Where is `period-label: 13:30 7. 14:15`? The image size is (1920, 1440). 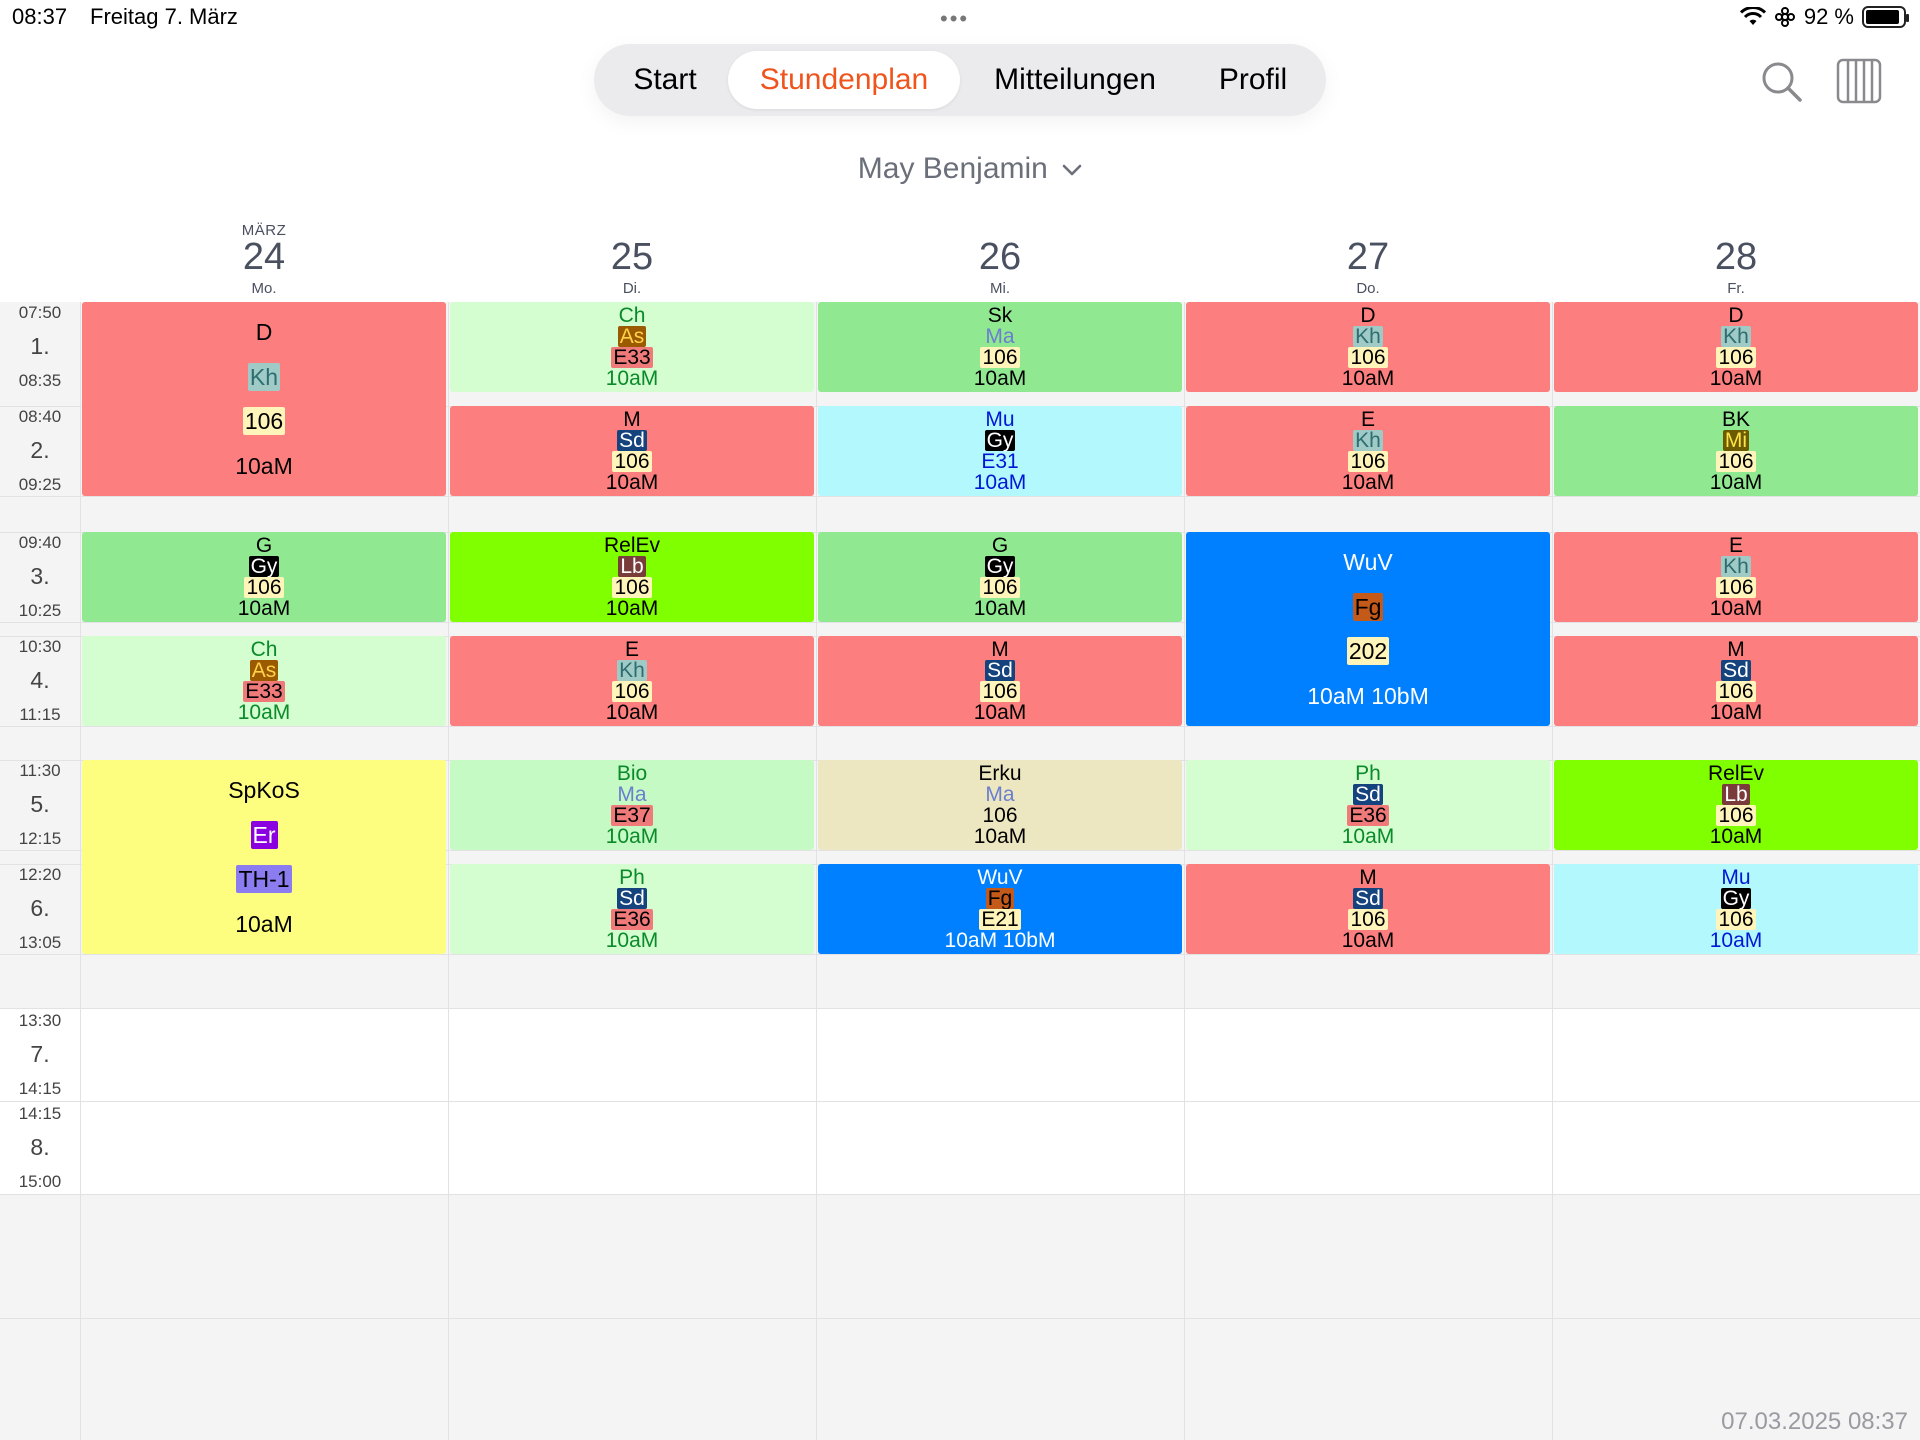 period-label: 13:30 7. 14:15 is located at coordinates (40, 1055).